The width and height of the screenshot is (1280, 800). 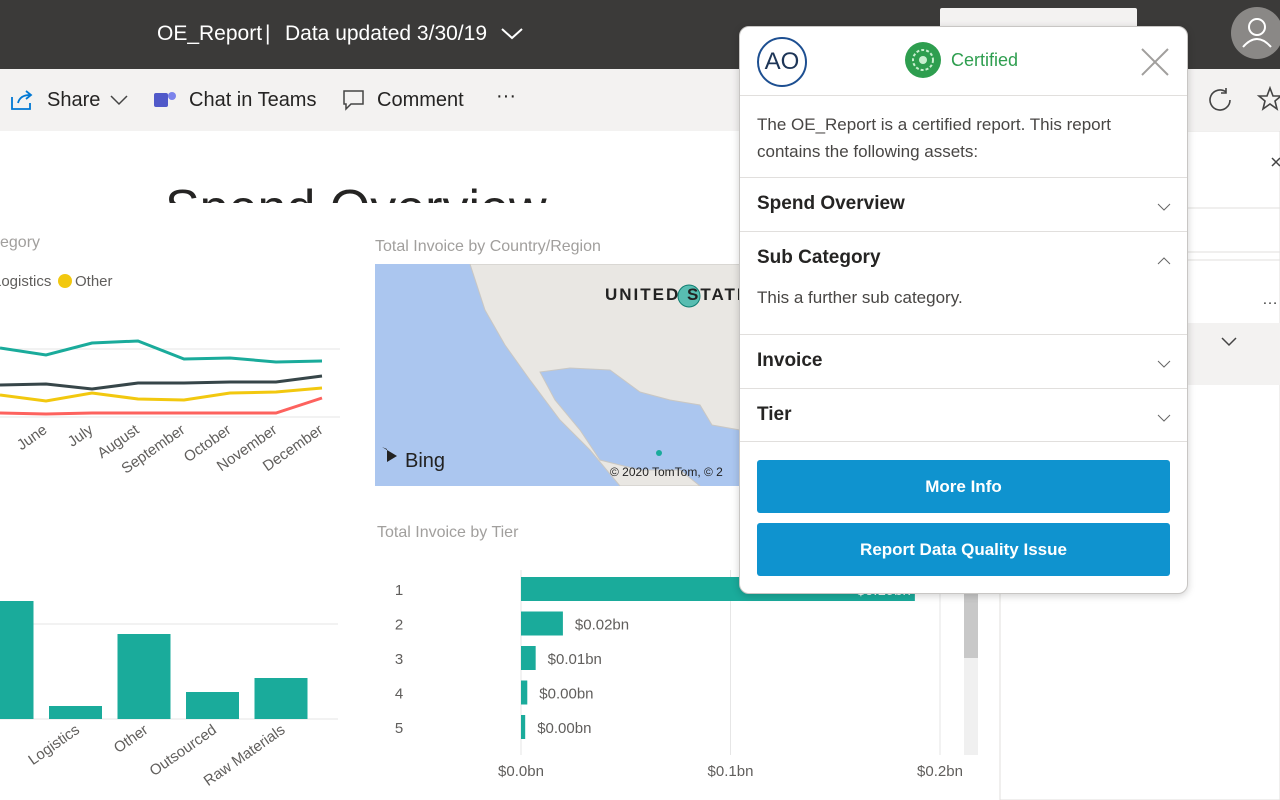 What do you see at coordinates (602, 625) in the screenshot?
I see `value-label: $0.02bn` at bounding box center [602, 625].